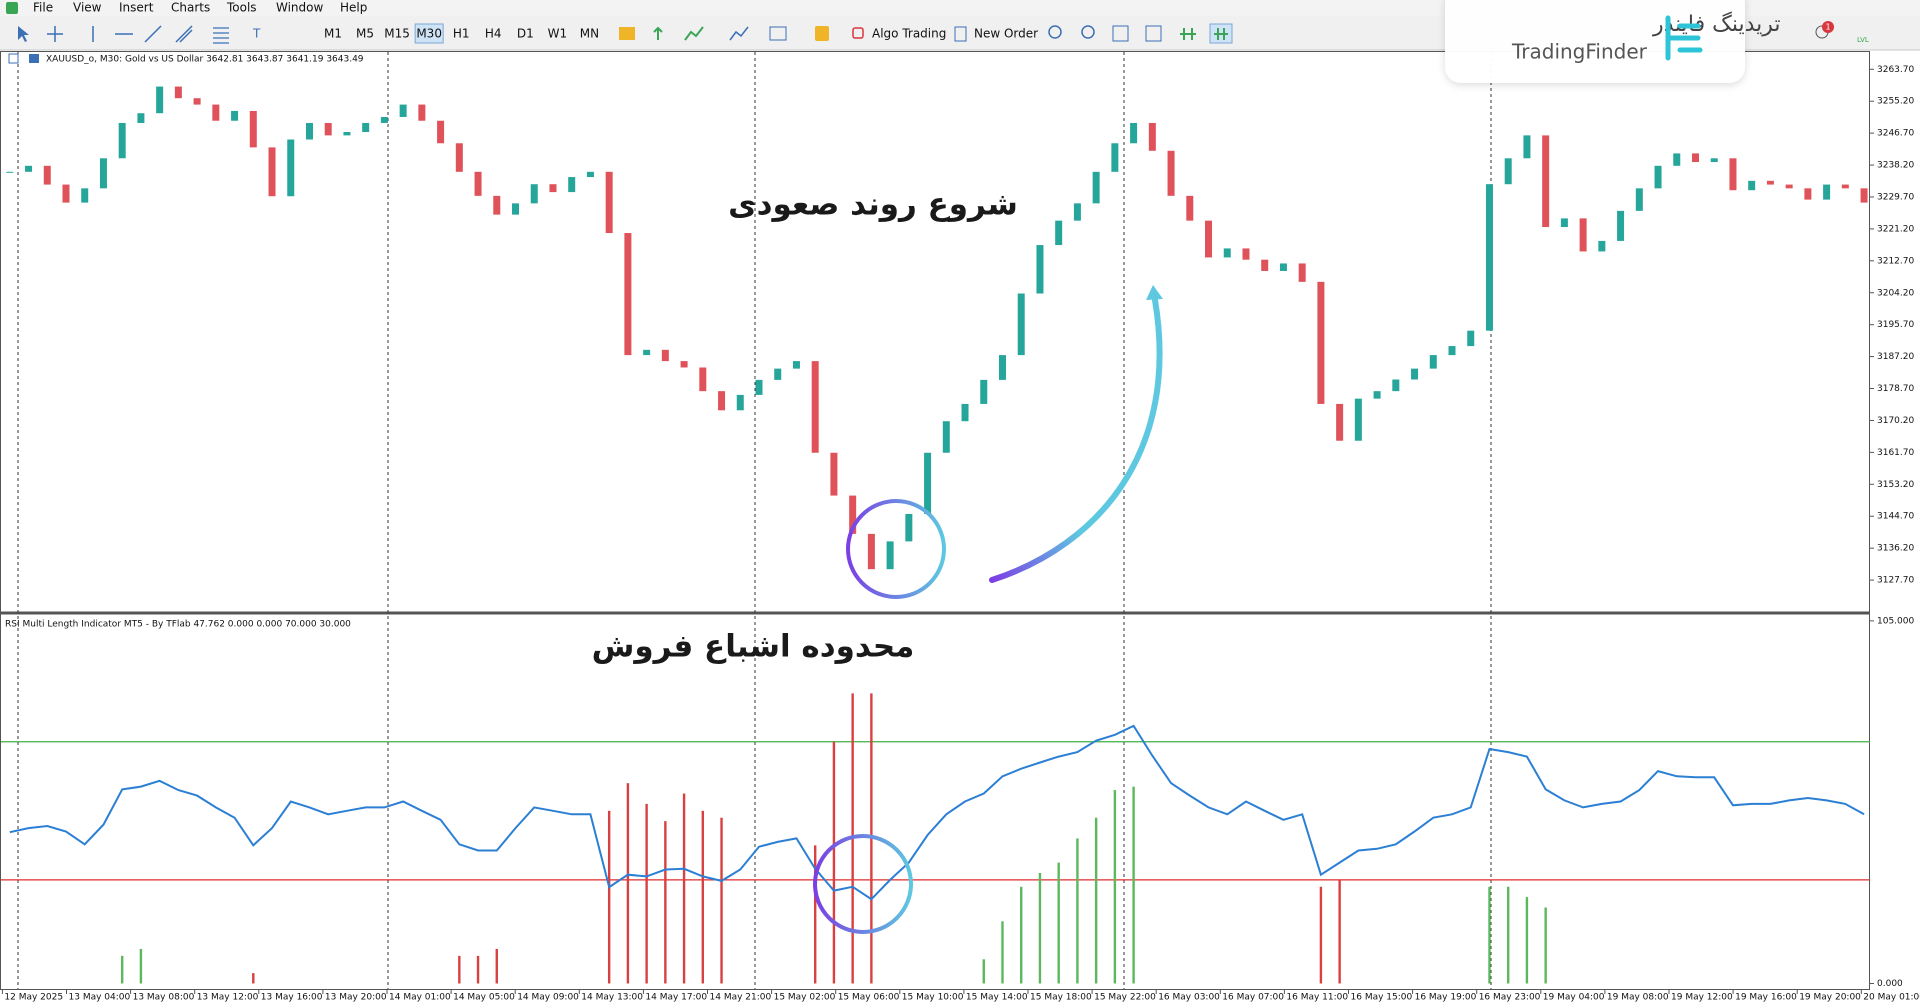 The image size is (1920, 1003). I want to click on x-tick-label: 13 May 08:00, so click(164, 998).